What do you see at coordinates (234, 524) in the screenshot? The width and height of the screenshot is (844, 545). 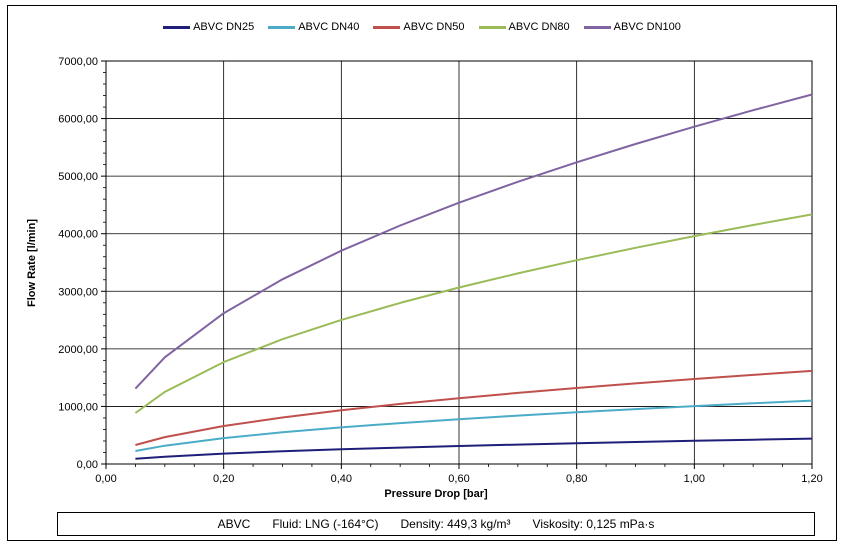 I see `footer-product: ABVC` at bounding box center [234, 524].